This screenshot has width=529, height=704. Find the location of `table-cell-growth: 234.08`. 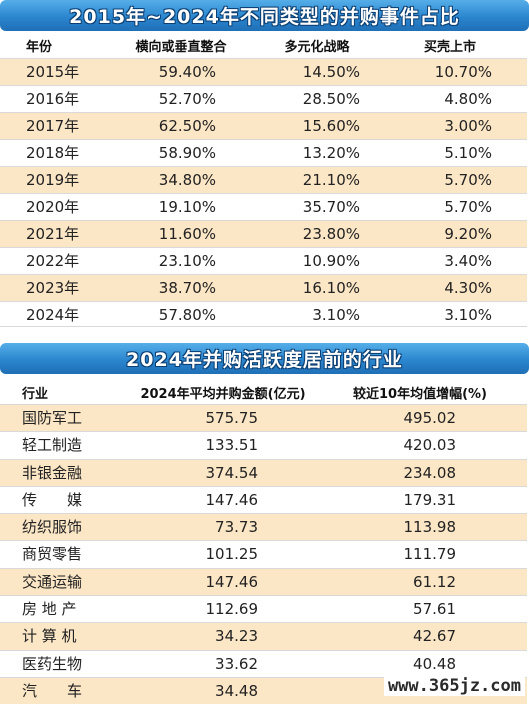

table-cell-growth: 234.08 is located at coordinates (430, 472).